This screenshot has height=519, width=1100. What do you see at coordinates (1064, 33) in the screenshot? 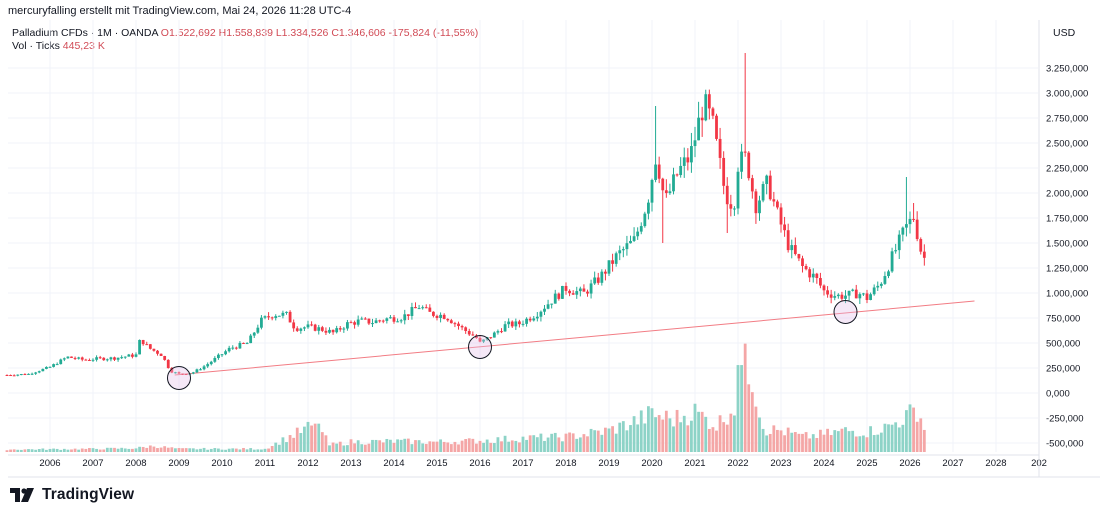
I see `currency-button: USD` at bounding box center [1064, 33].